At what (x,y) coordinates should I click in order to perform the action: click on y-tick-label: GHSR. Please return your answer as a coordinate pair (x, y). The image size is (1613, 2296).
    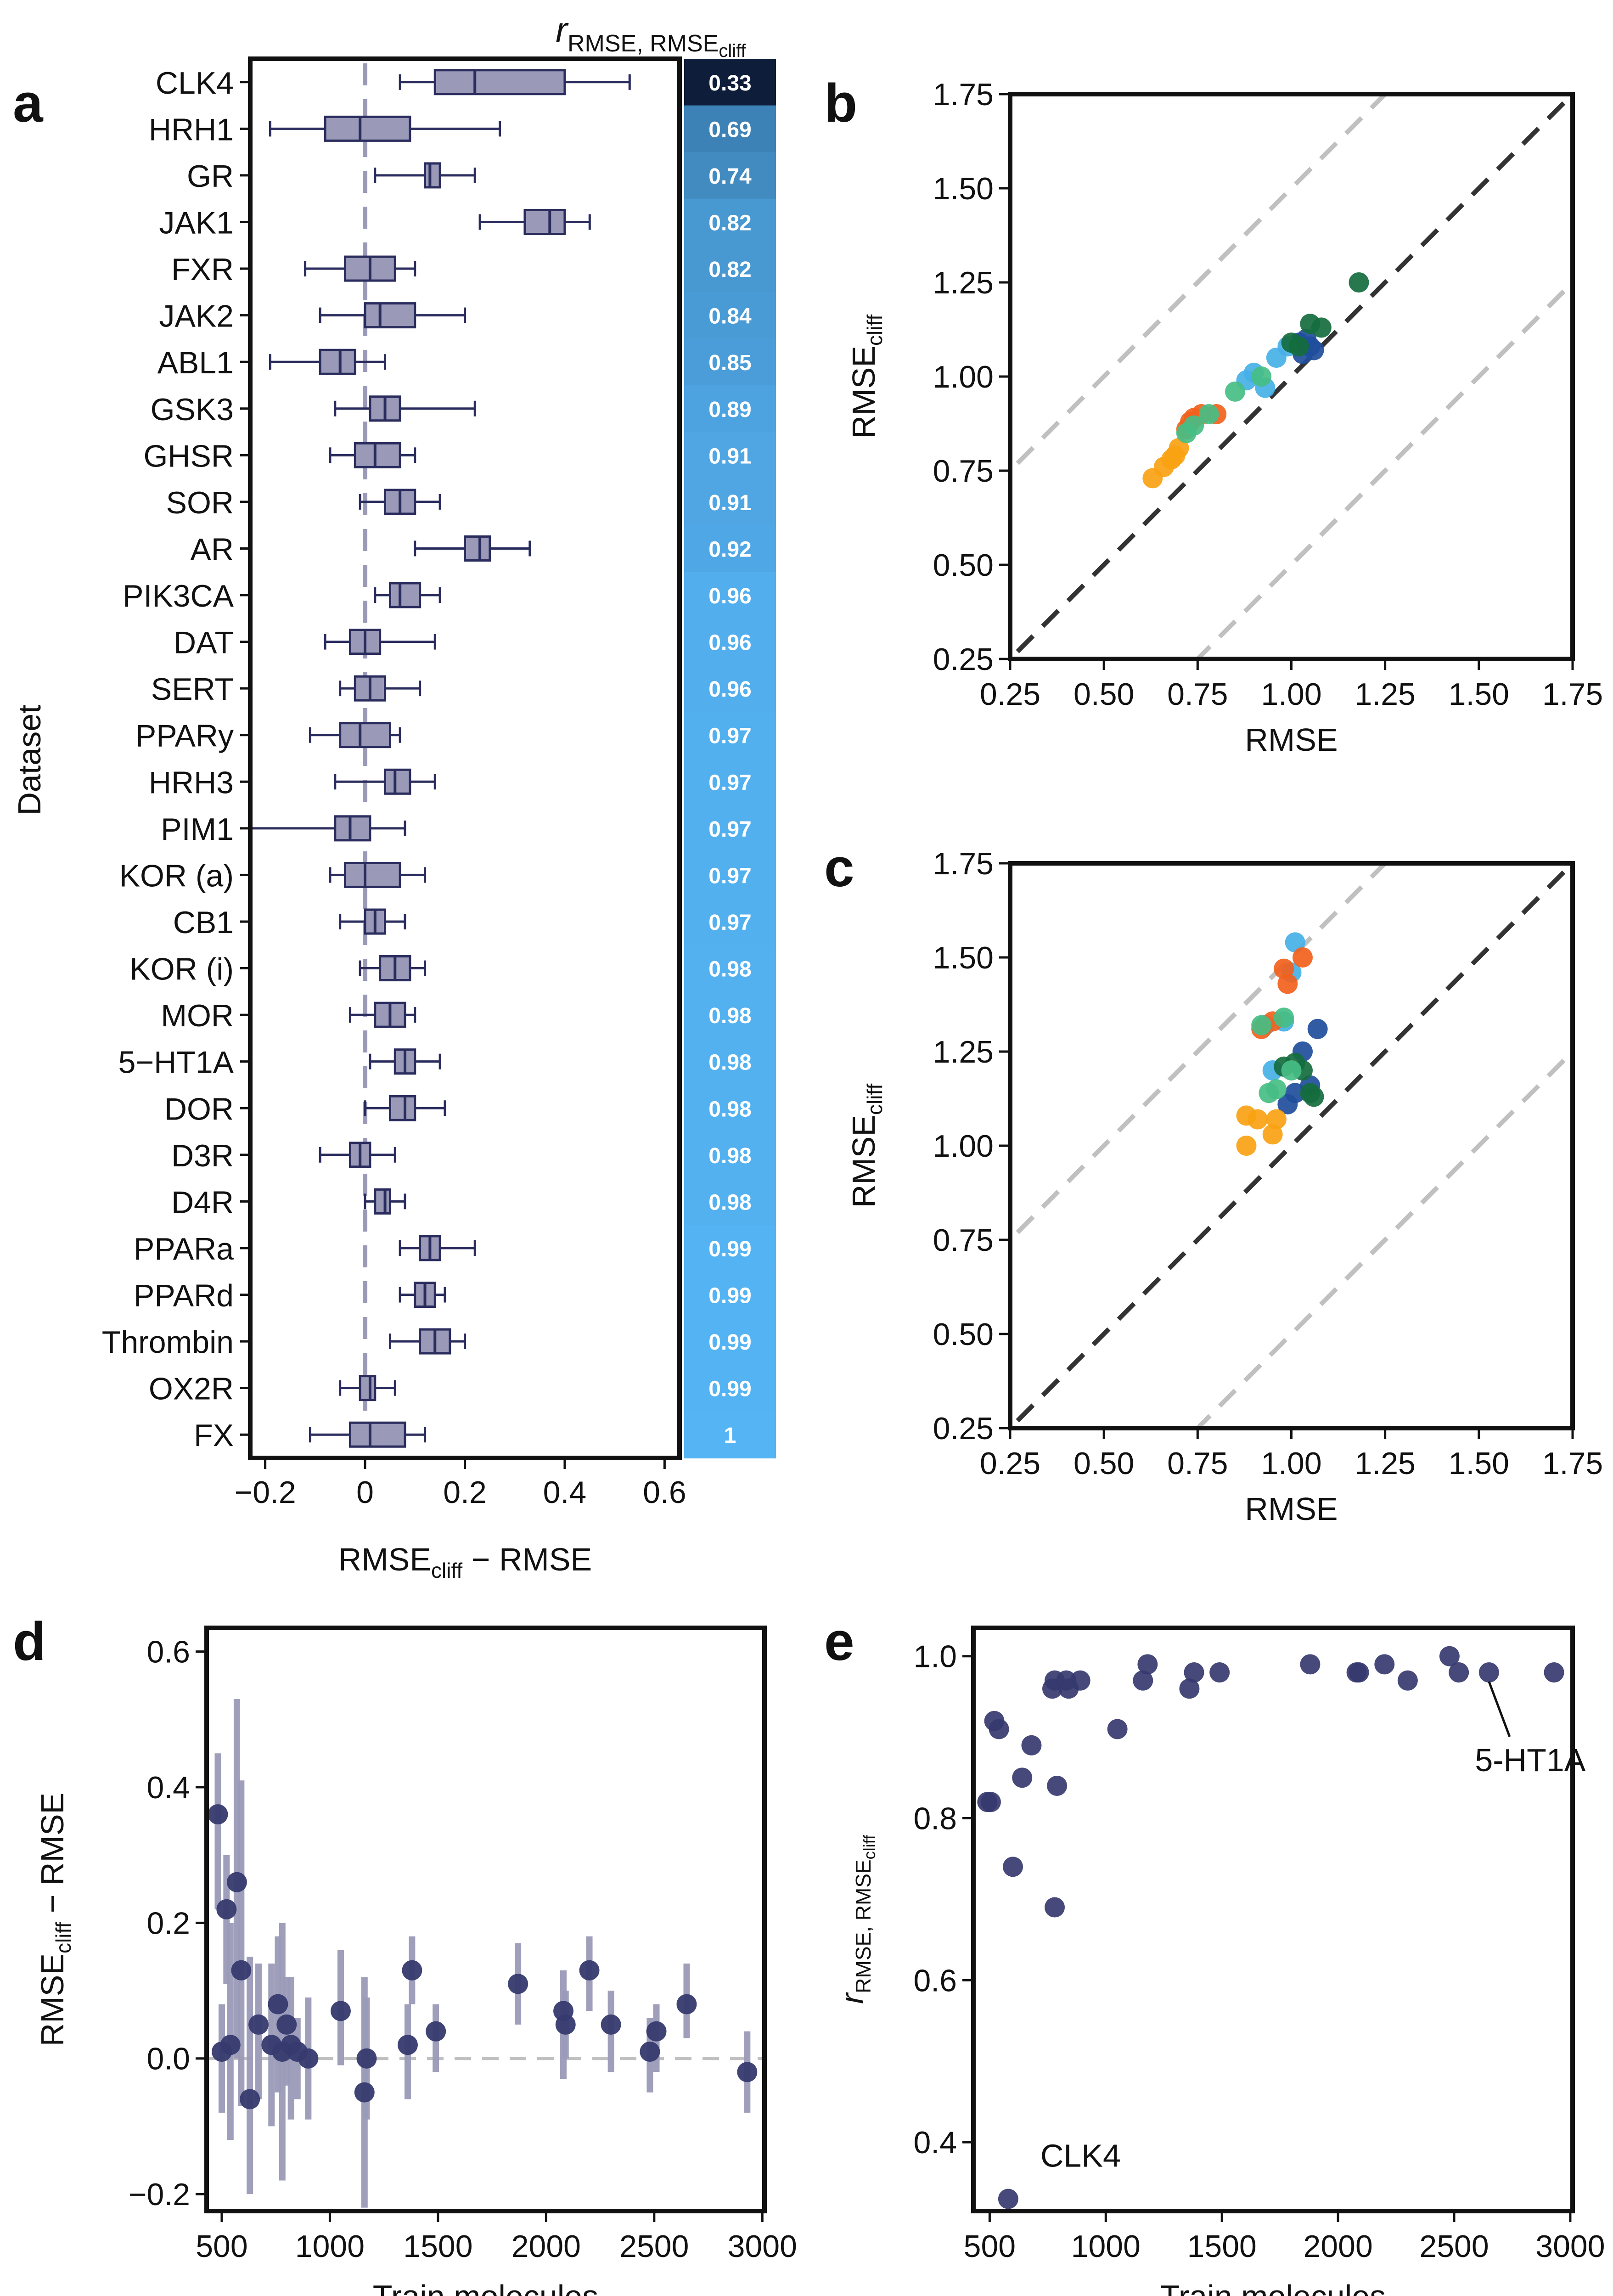
    Looking at the image, I should click on (189, 456).